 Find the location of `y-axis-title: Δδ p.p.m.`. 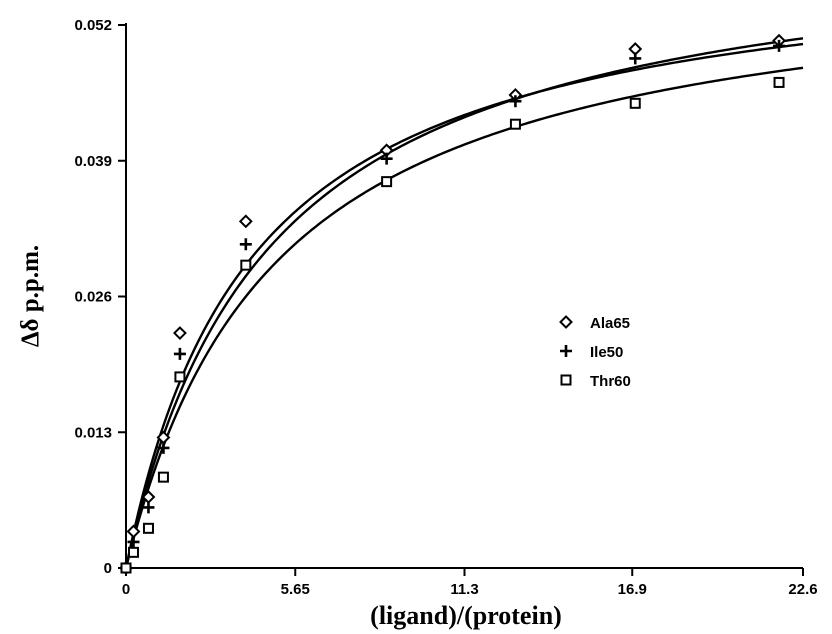

y-axis-title: Δδ p.p.m. is located at coordinates (30, 296).